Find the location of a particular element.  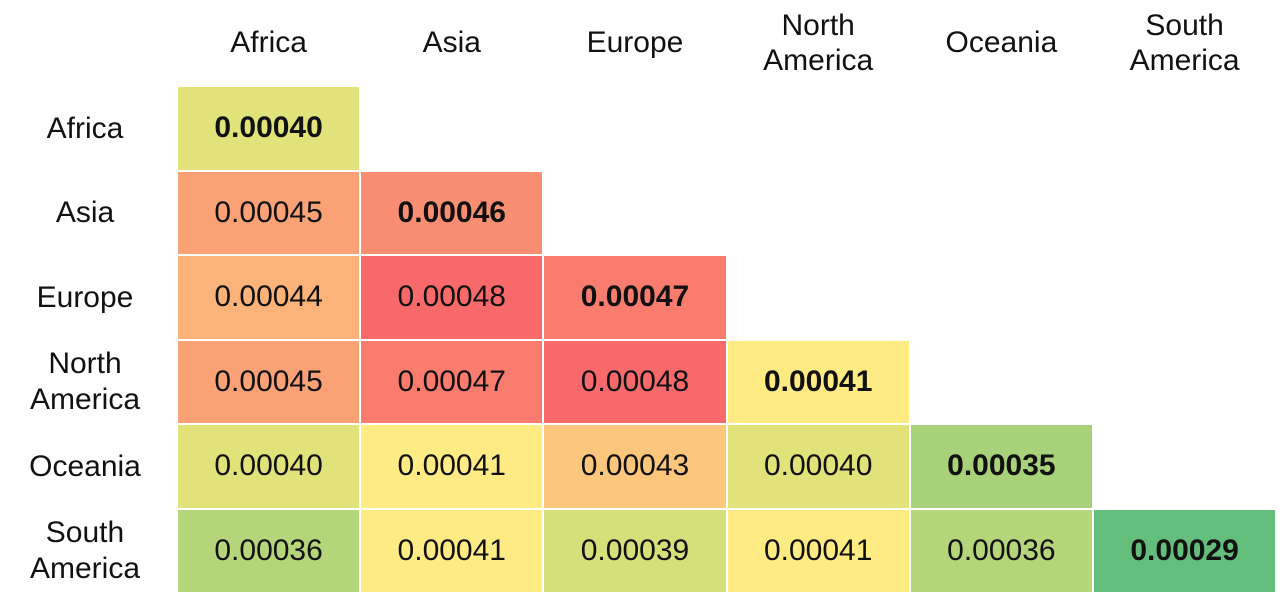

column-header: Oceania is located at coordinates (1001, 43).